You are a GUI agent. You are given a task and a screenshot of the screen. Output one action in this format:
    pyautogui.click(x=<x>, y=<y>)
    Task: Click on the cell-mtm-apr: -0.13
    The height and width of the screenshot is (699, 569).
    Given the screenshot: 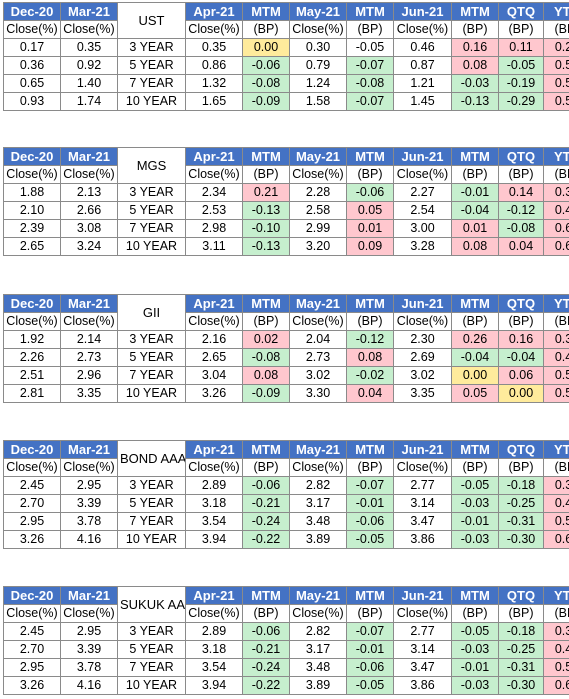 What is the action you would take?
    pyautogui.click(x=266, y=210)
    